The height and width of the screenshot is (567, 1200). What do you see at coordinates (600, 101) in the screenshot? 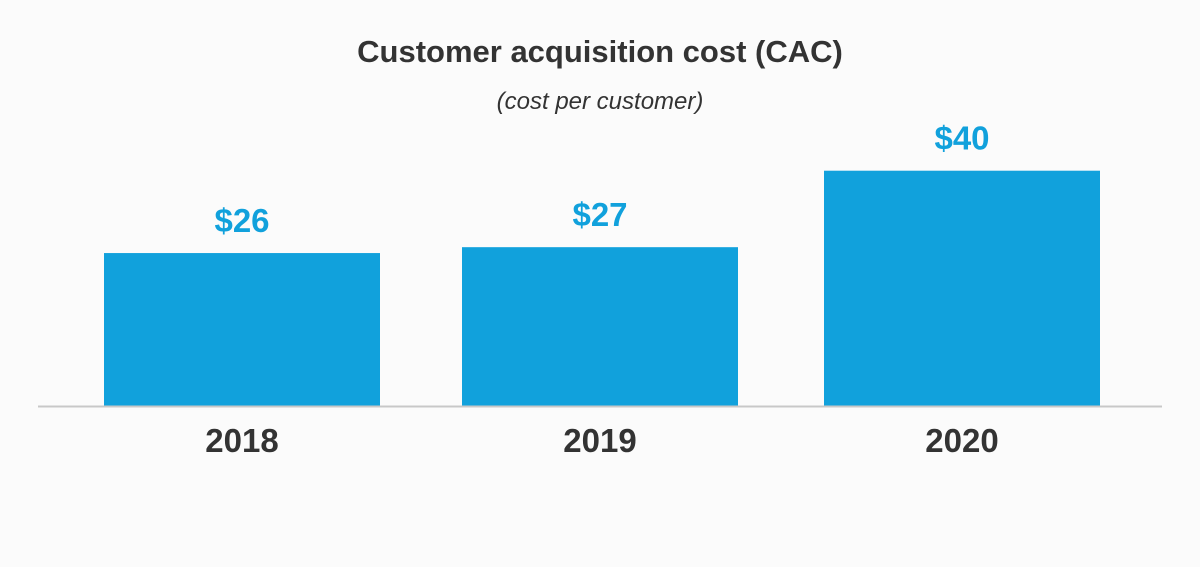
I see `chart-subtitle: (cost per customer)` at bounding box center [600, 101].